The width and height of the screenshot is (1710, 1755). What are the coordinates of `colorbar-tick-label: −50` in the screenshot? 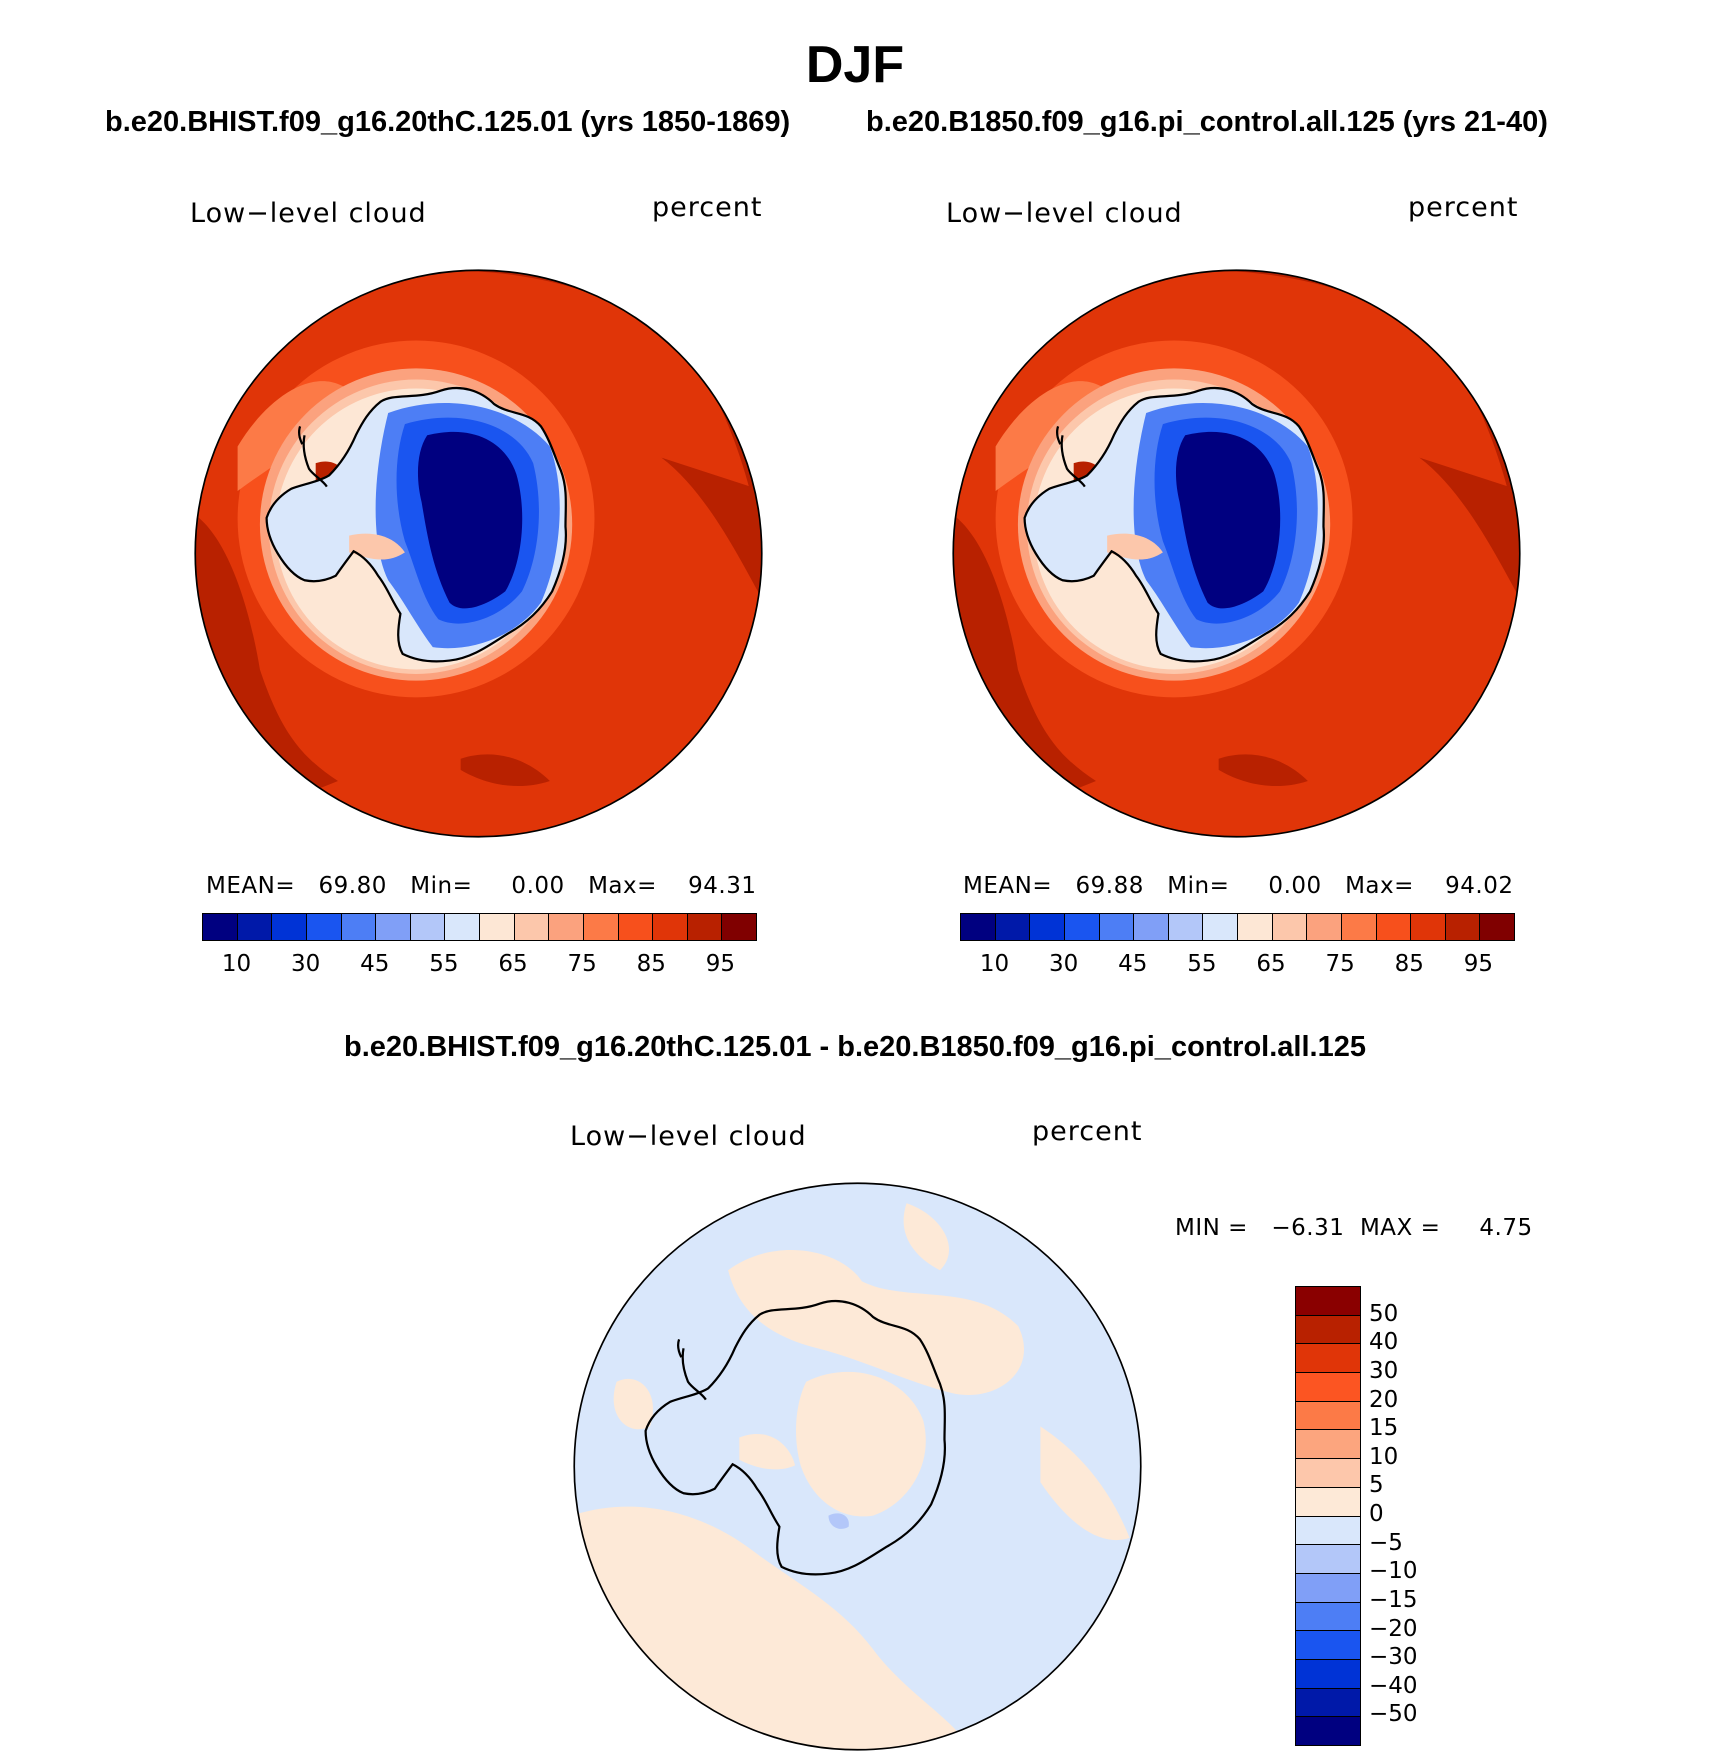 It's located at (1393, 1714).